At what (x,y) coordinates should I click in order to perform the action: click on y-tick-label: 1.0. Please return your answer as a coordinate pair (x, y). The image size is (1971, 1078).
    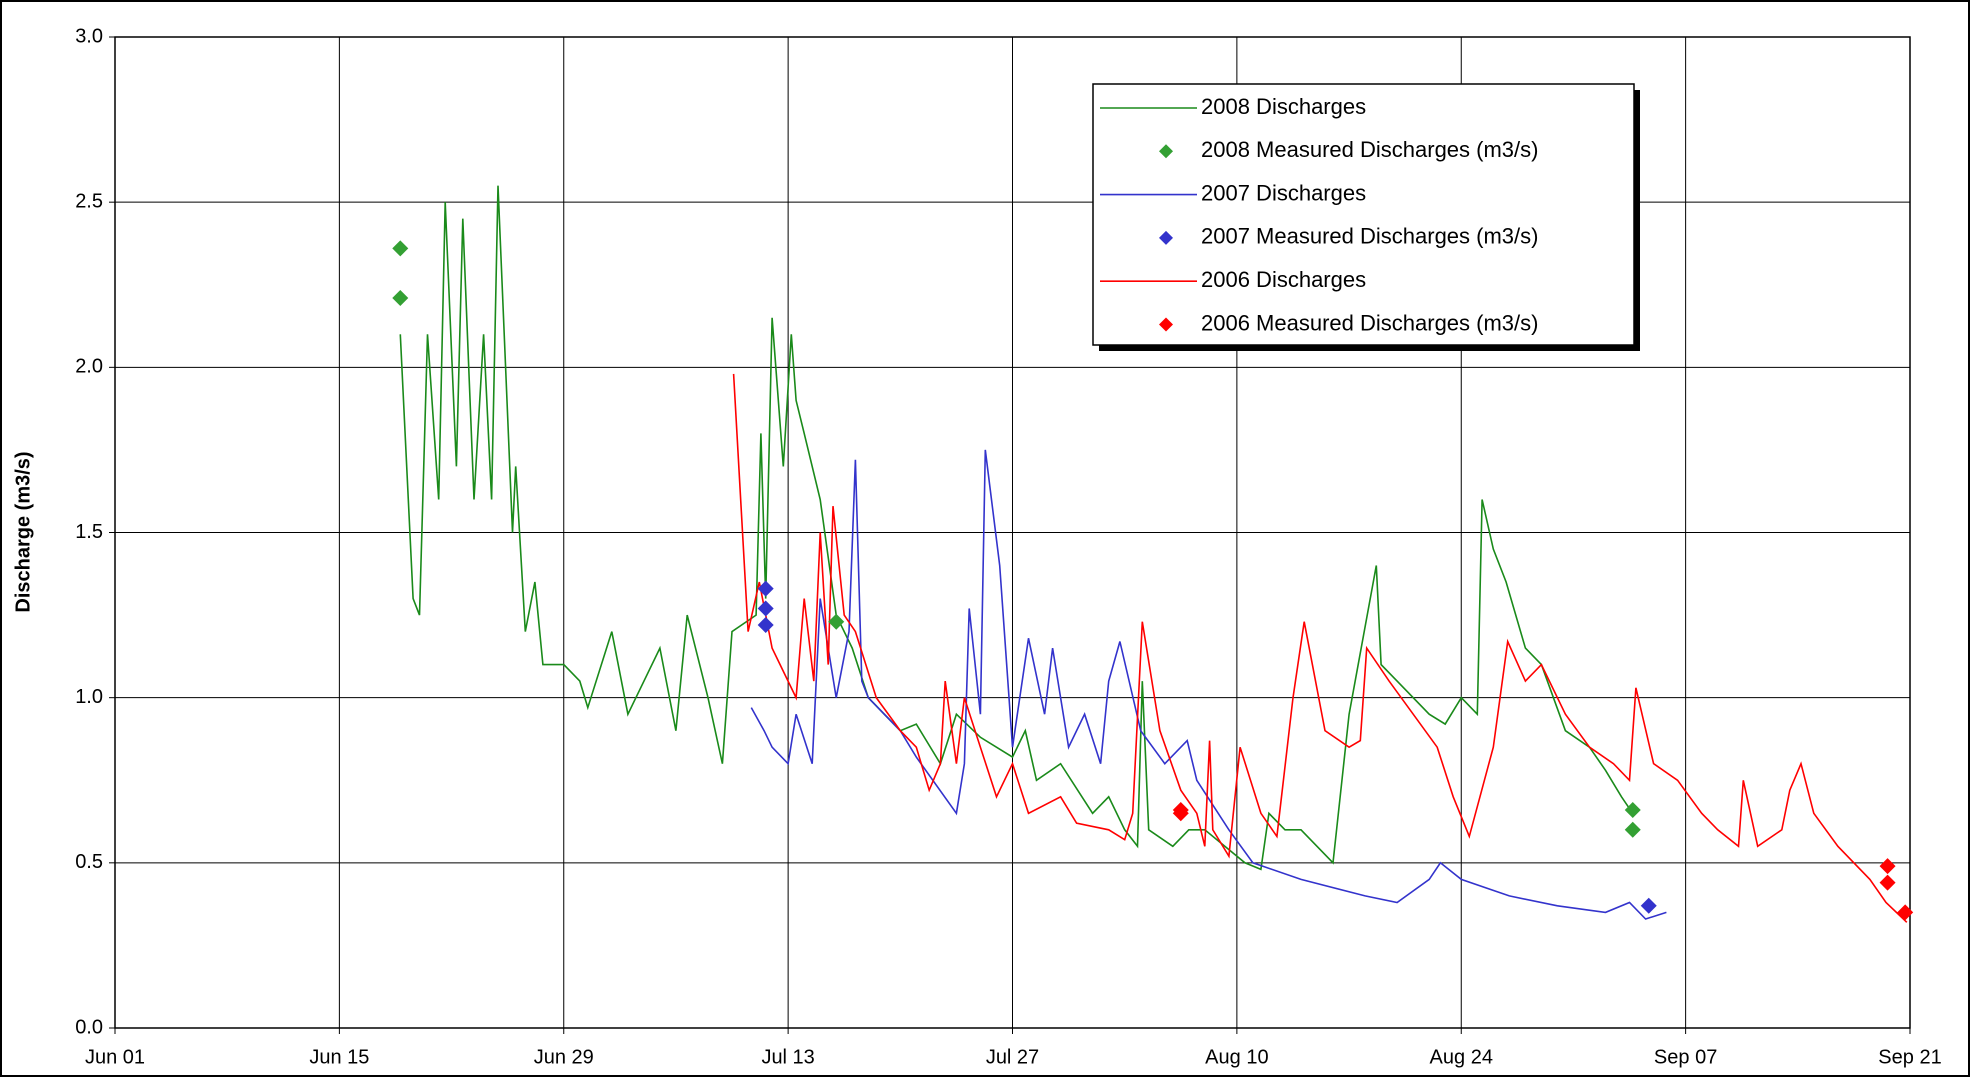
    Looking at the image, I should click on (89, 697).